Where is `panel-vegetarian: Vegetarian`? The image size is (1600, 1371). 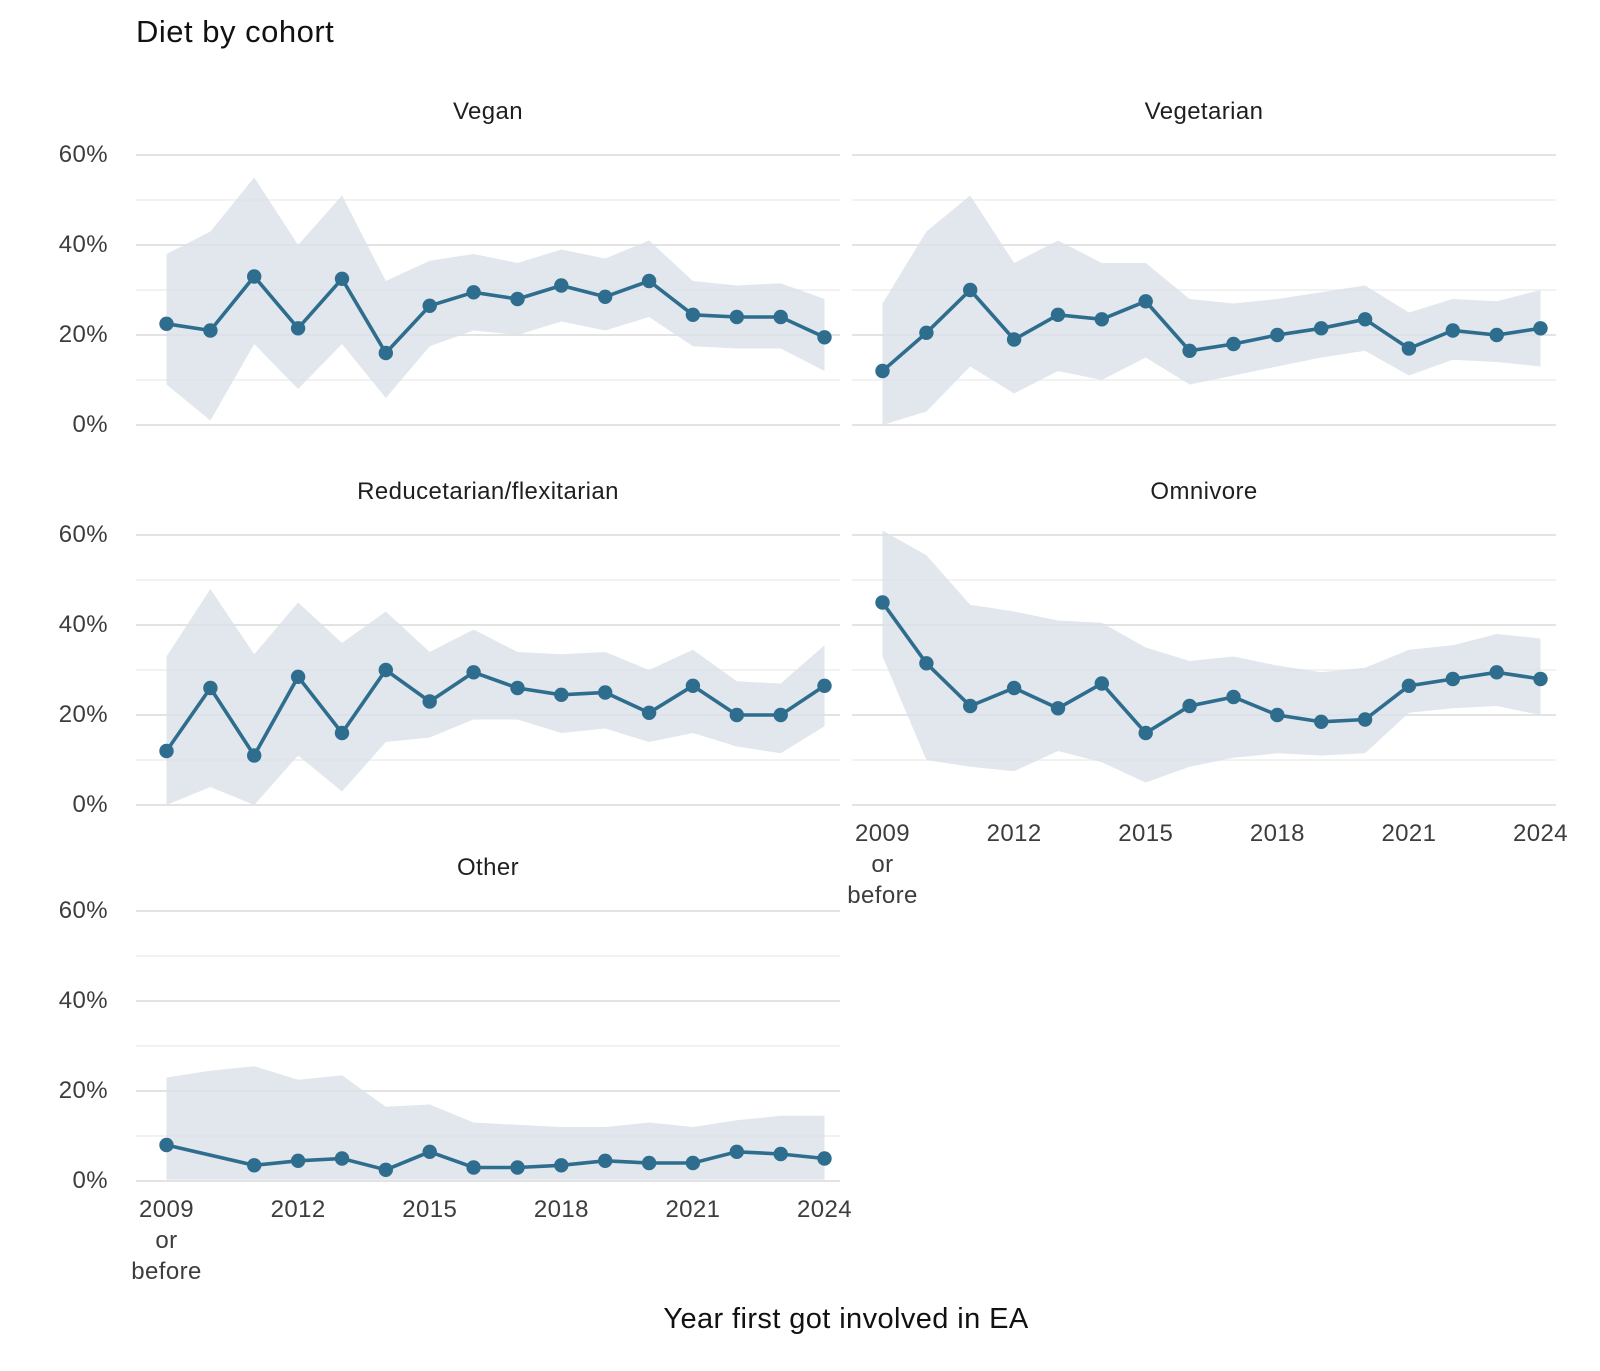
panel-vegetarian: Vegetarian is located at coordinates (1204, 265).